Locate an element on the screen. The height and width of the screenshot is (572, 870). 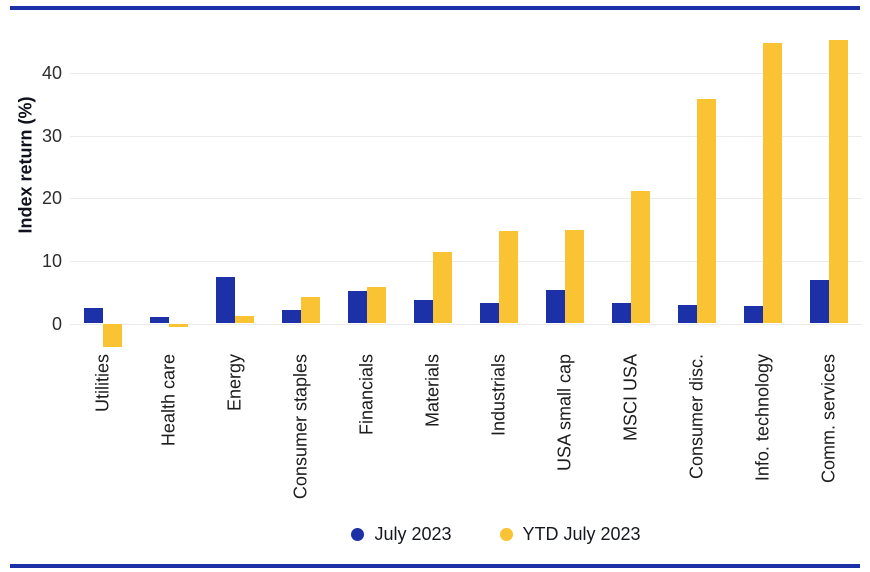
bottom-border-rule is located at coordinates (435, 566).